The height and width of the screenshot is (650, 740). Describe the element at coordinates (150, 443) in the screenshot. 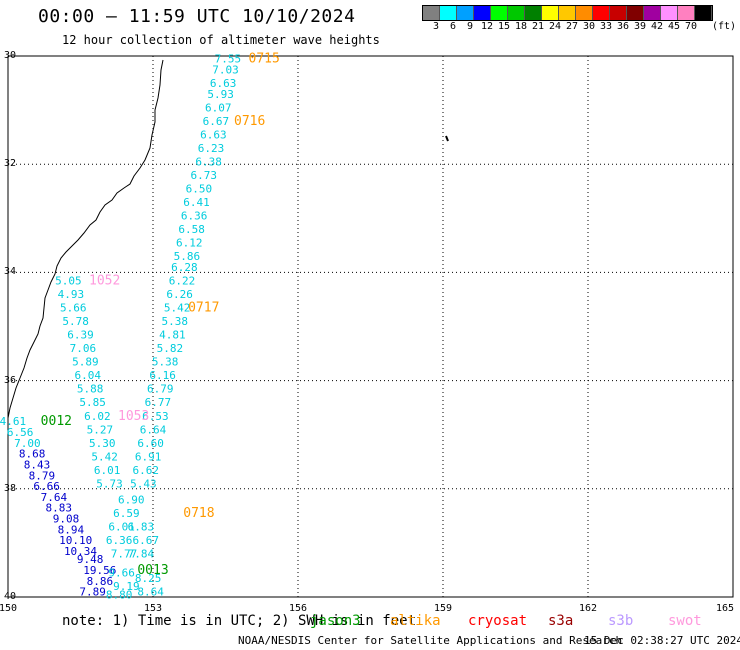

I see `wave-height-value: 6.60` at that location.